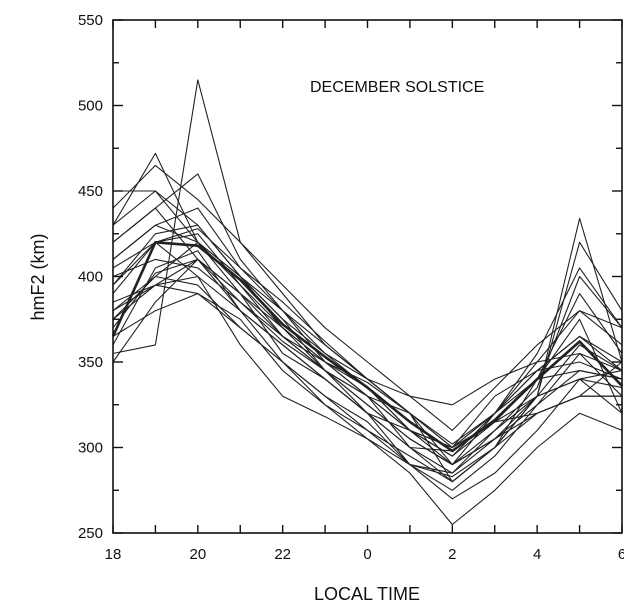 This screenshot has height=605, width=624. Describe the element at coordinates (113, 554) in the screenshot. I see `x-tick-label: 18` at that location.